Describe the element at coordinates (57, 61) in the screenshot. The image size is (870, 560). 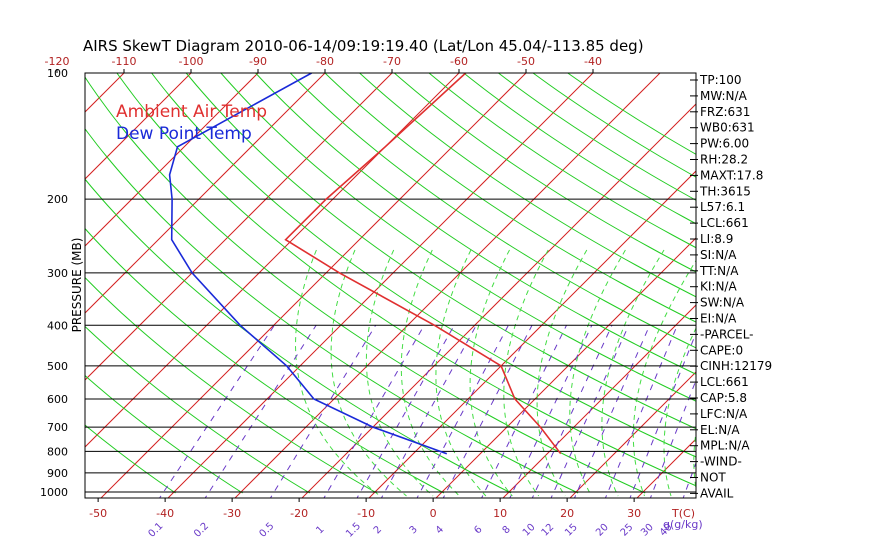
I see `top-temp-tick-label: -120` at that location.